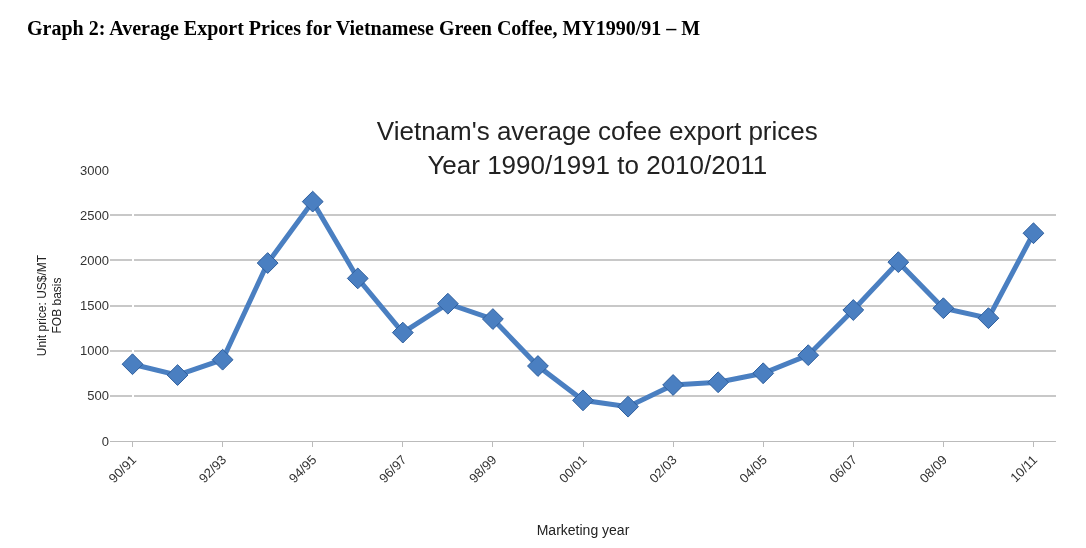  What do you see at coordinates (94, 260) in the screenshot?
I see `y-tick-label: 2000` at bounding box center [94, 260].